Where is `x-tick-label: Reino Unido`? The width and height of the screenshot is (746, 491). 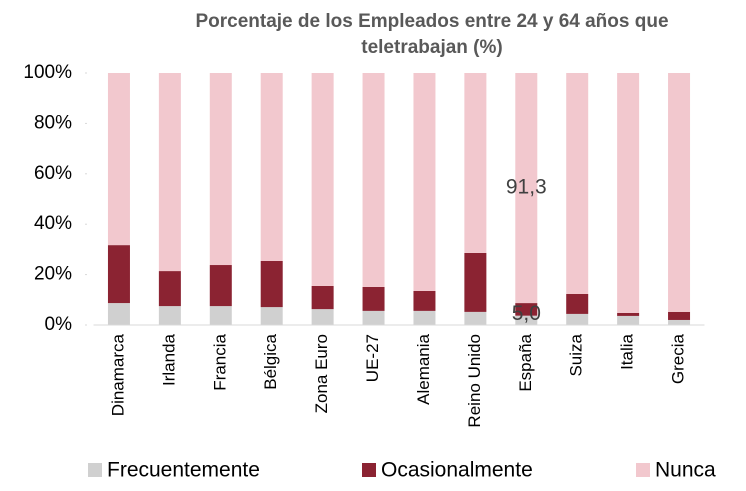
x-tick-label: Reino Unido is located at coordinates (474, 381).